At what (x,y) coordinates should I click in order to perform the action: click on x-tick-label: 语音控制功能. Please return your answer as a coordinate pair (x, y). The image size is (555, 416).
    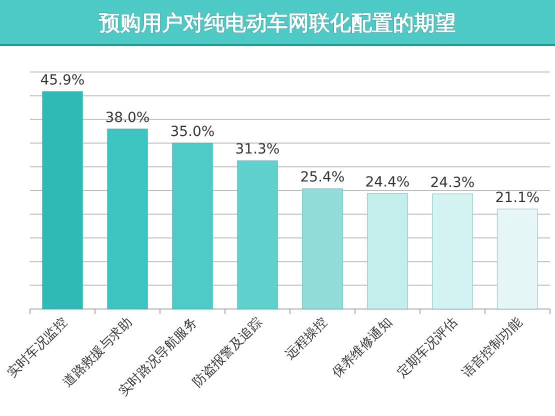
    Looking at the image, I should click on (493, 348).